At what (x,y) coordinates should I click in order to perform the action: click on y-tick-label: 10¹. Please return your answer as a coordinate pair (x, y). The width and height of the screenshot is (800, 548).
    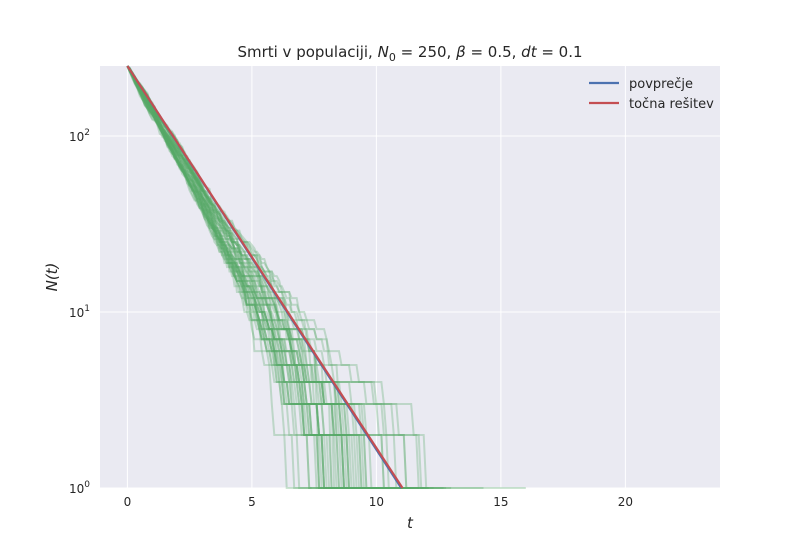
    Looking at the image, I should click on (79, 312).